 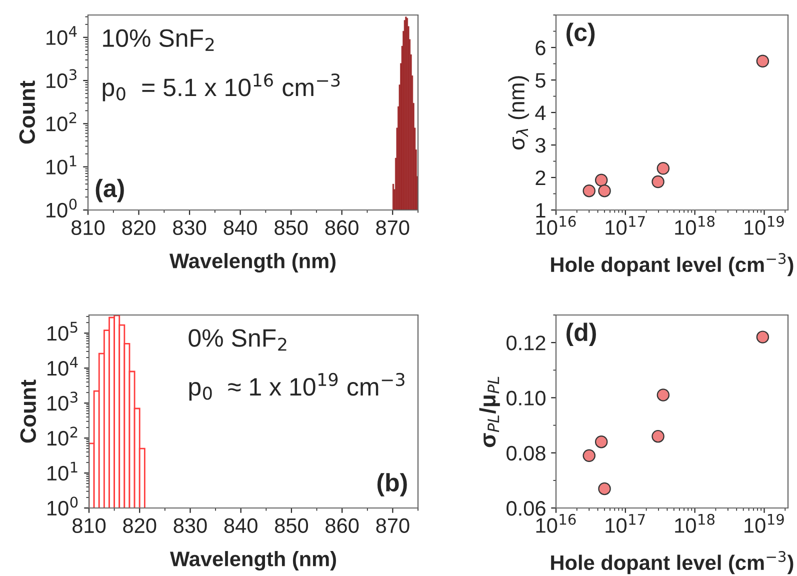 I want to click on y-axis-title: σ$_{PL}$/μ$_{PL}$, so click(x=489, y=412).